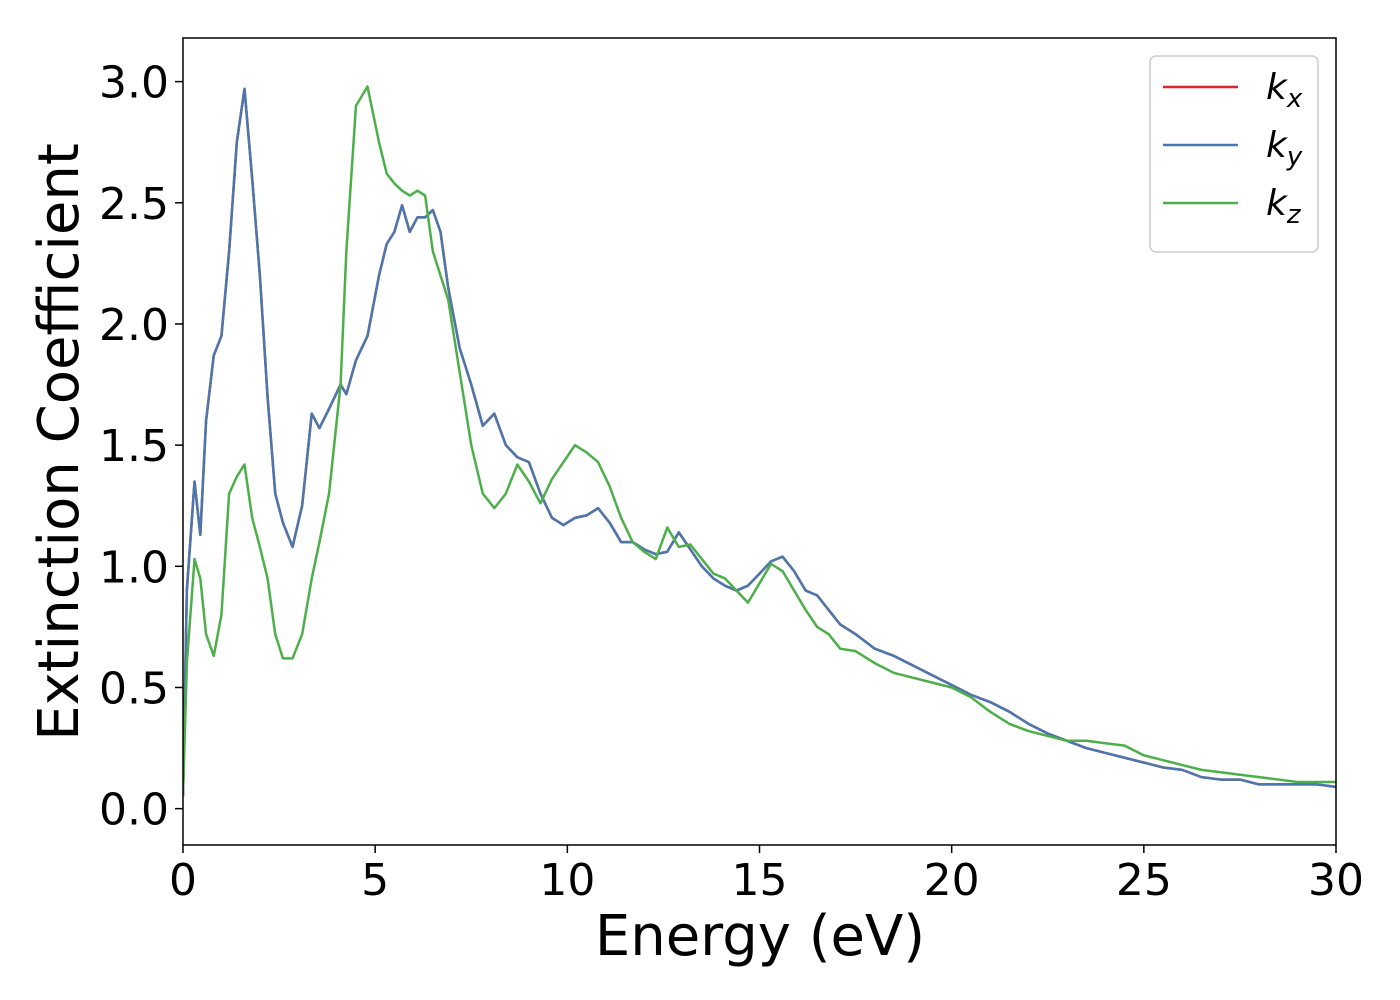 Image resolution: width=1400 pixels, height=1000 pixels. What do you see at coordinates (134, 83) in the screenshot?
I see `y-tick-label: 3.0` at bounding box center [134, 83].